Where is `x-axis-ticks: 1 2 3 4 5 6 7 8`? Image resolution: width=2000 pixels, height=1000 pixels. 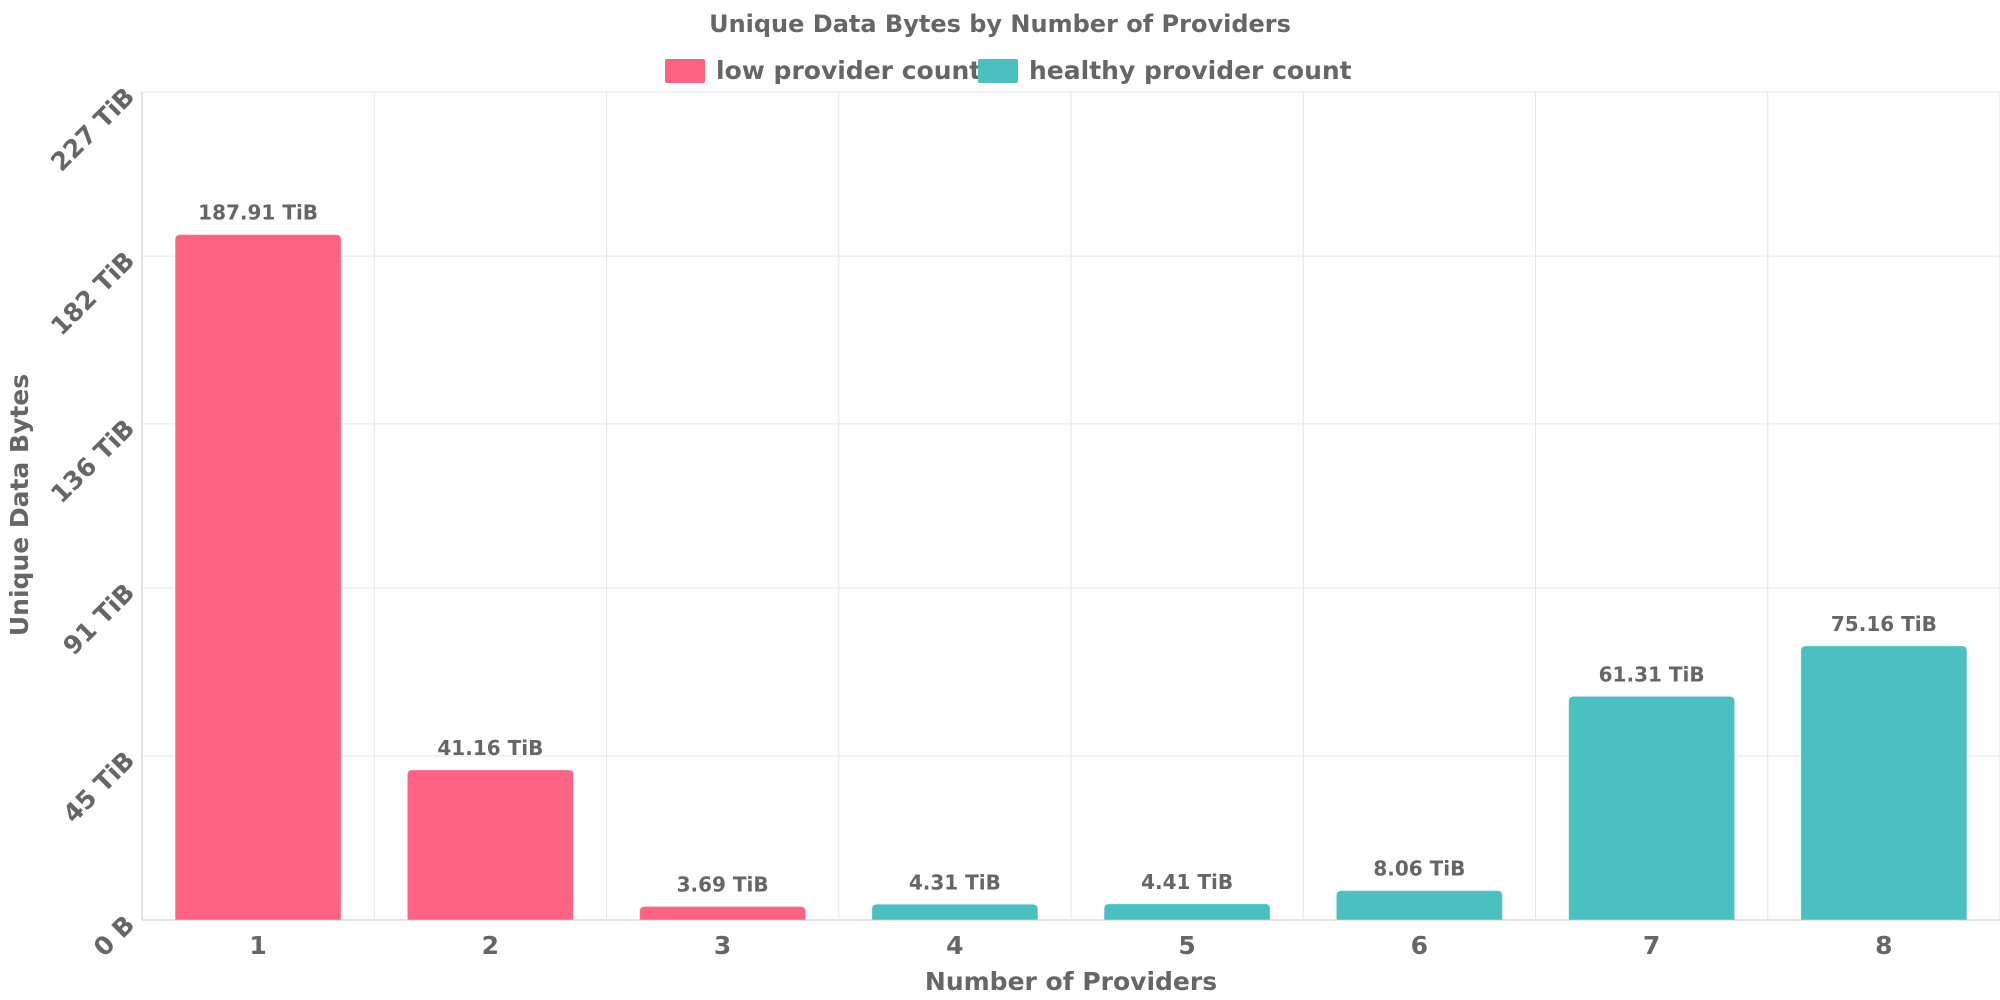
x-axis-ticks: 1 2 3 4 5 6 7 8 is located at coordinates (1070, 945).